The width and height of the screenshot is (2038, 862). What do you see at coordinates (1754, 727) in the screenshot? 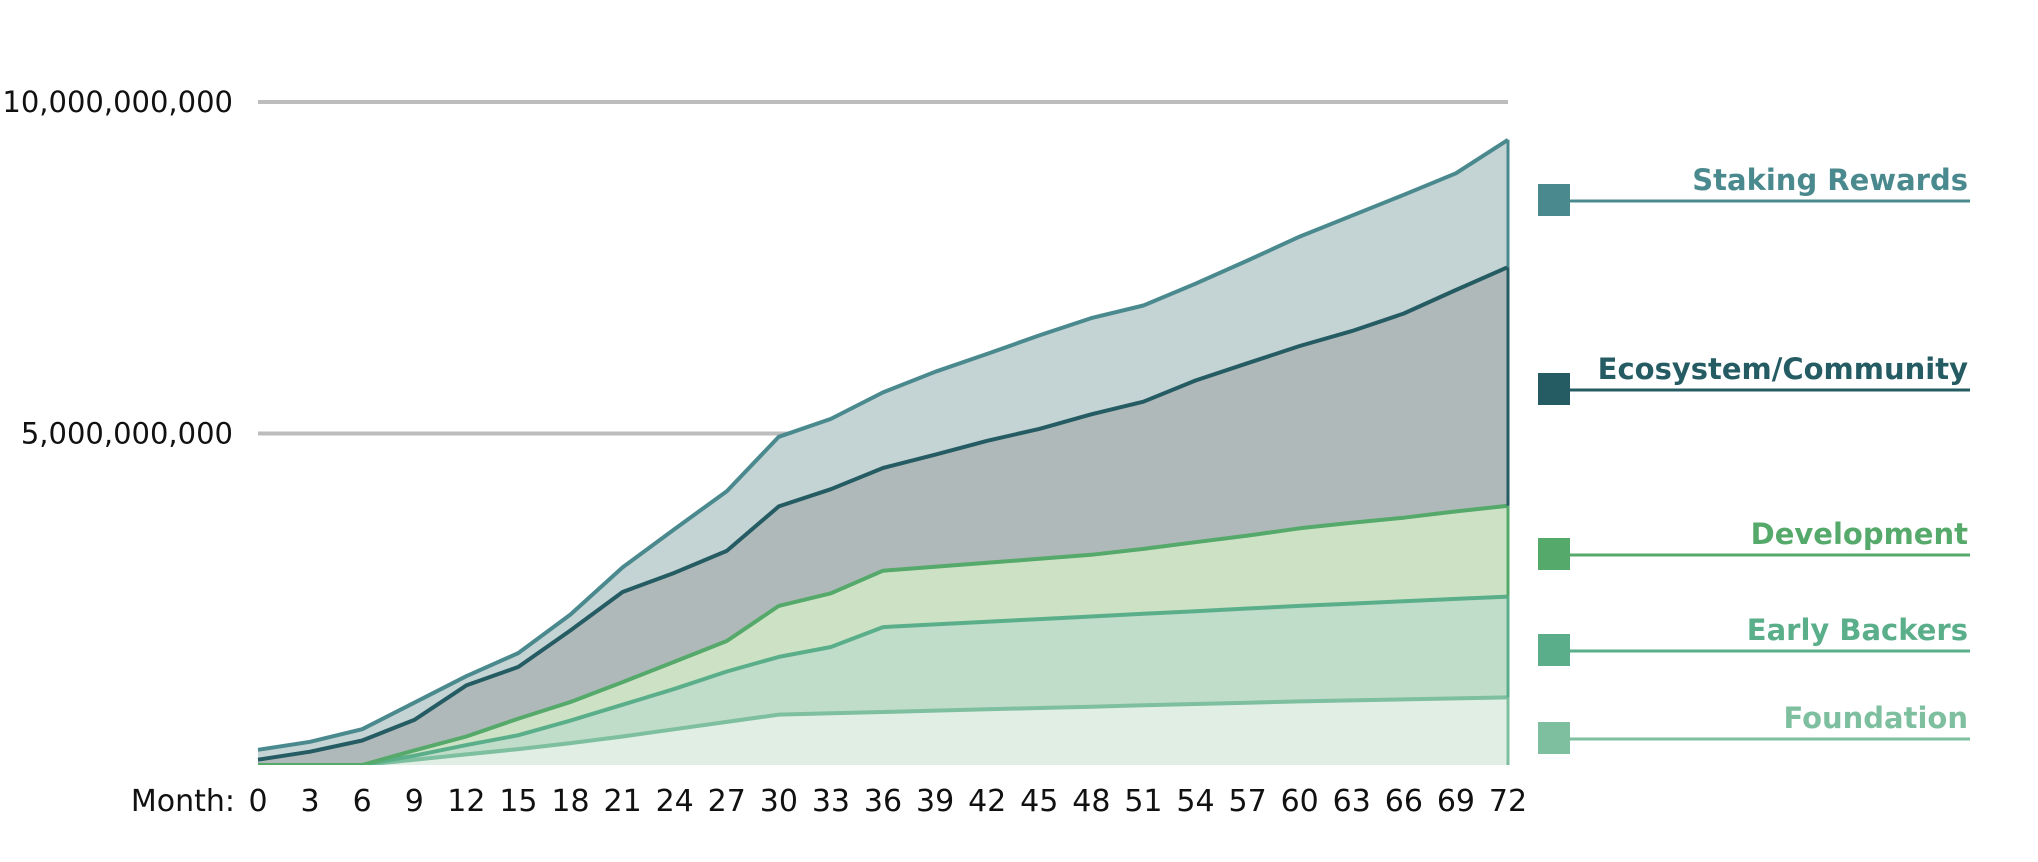
I see `legend-item-foundation: Foundation` at bounding box center [1754, 727].